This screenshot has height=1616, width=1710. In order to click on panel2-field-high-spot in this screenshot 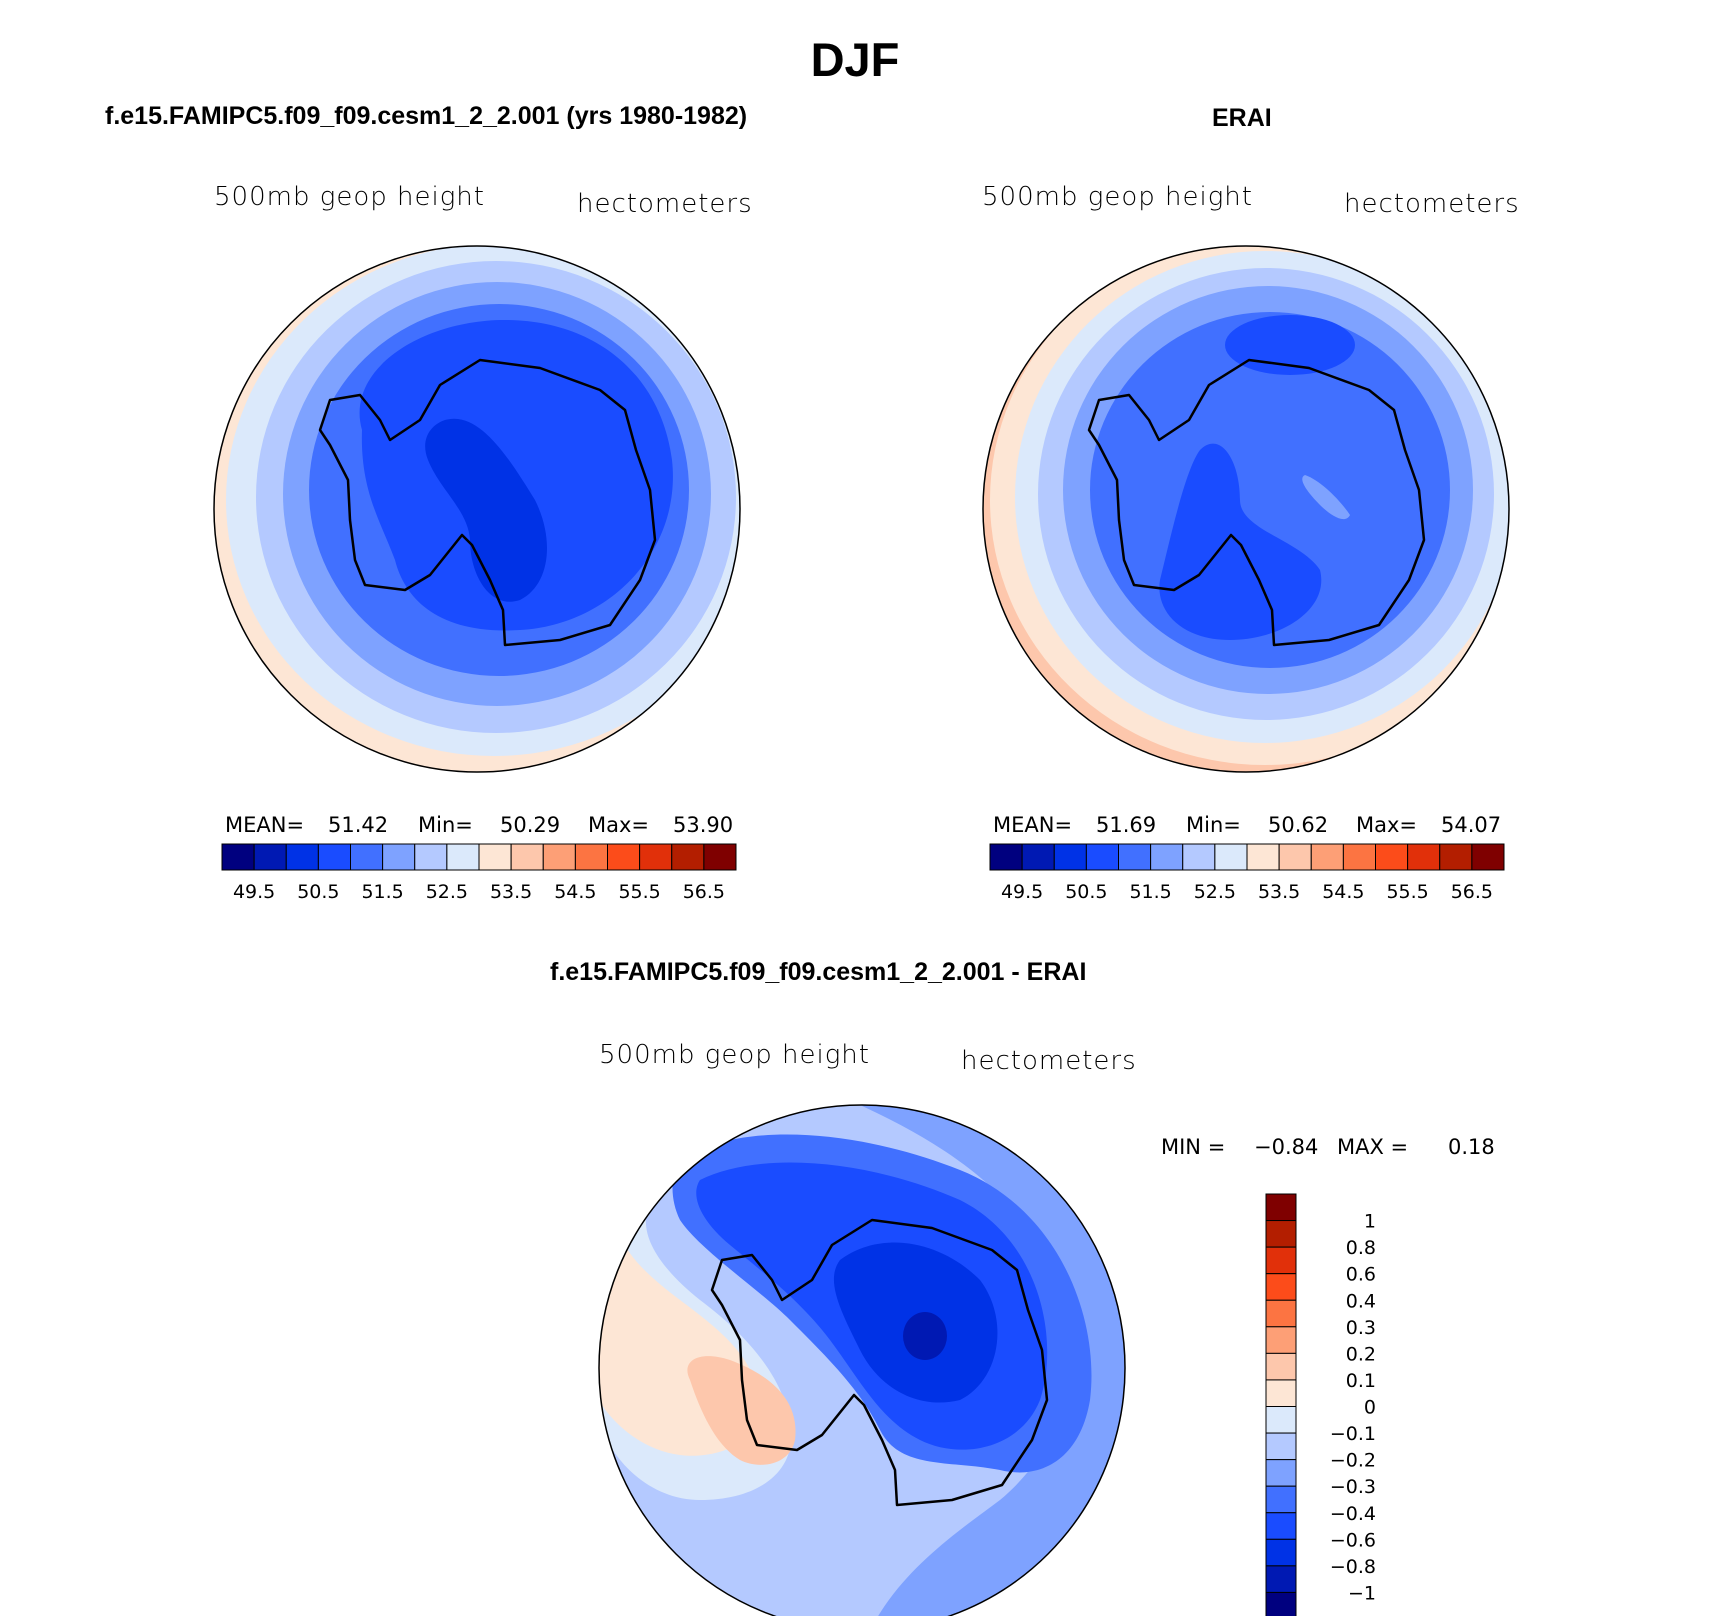, I will do `click(1326, 497)`.